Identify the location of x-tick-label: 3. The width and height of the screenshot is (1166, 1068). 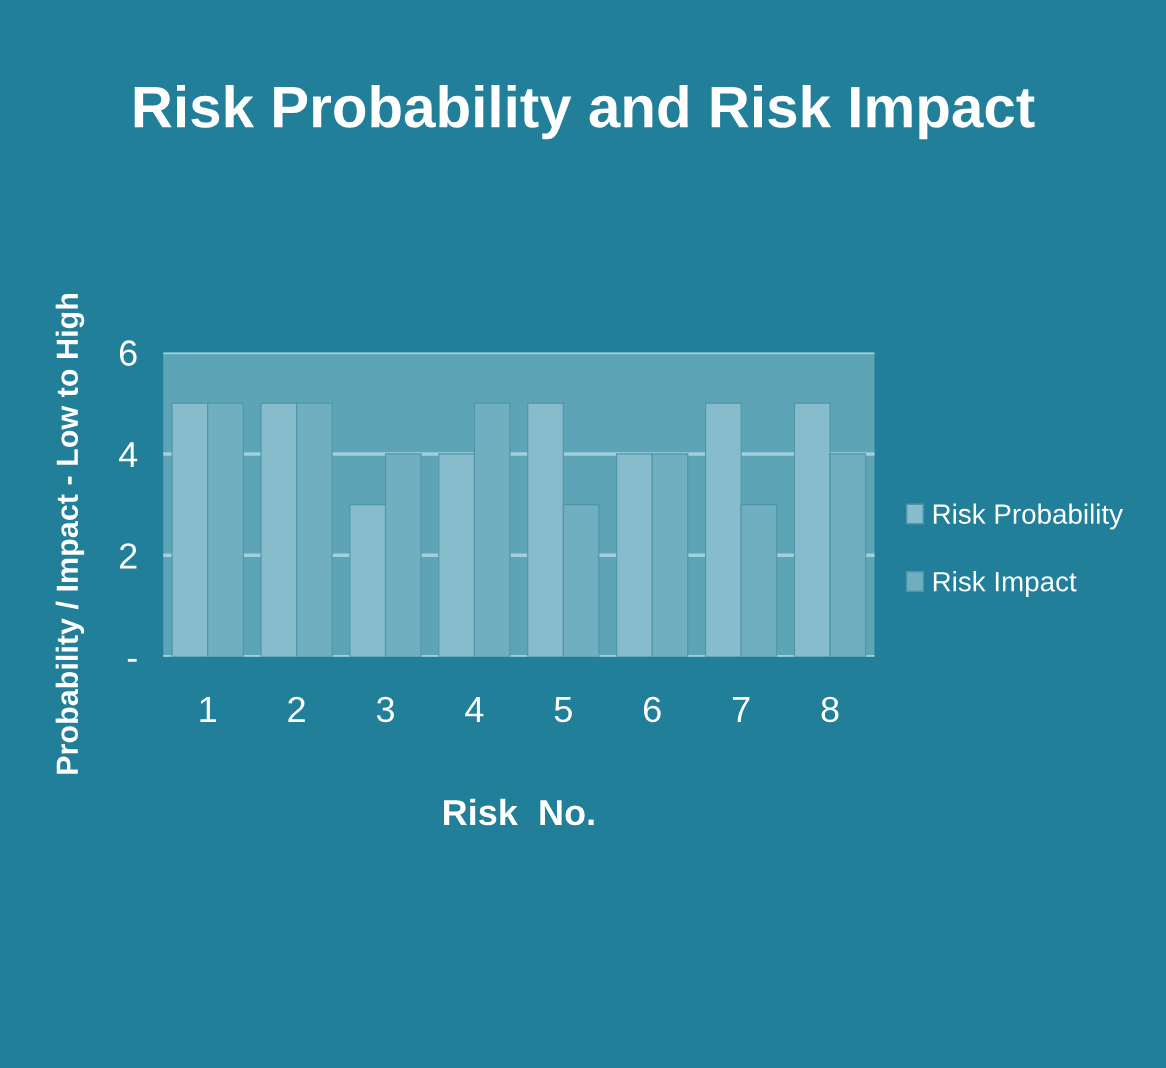
(385, 709).